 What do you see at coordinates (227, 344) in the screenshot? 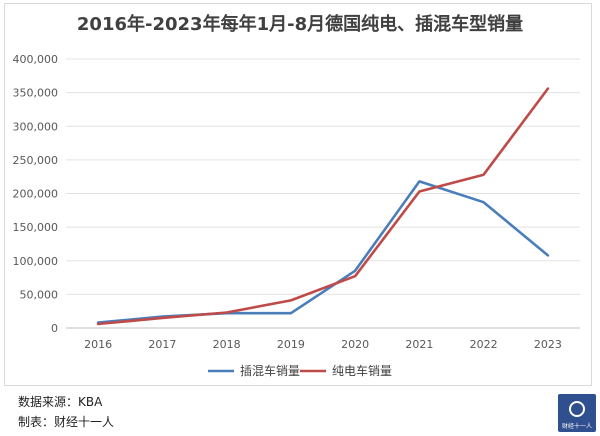
I see `x-tick-label: 2018` at bounding box center [227, 344].